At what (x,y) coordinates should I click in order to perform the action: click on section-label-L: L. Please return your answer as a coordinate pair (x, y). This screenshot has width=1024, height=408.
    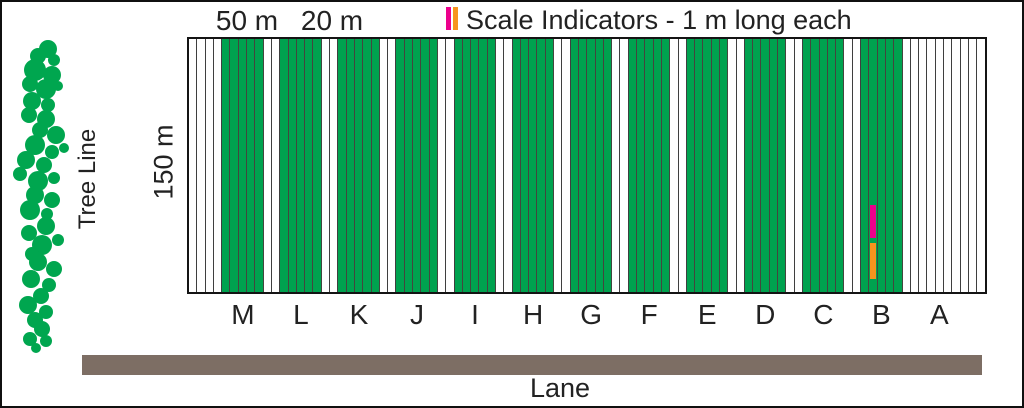
    Looking at the image, I should click on (301, 314).